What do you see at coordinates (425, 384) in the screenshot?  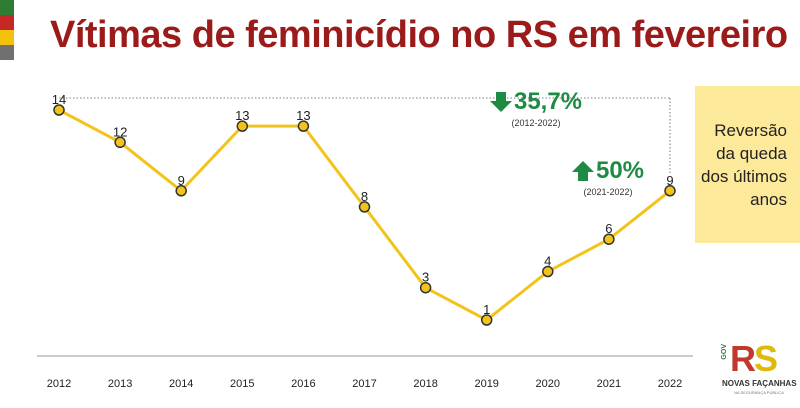 I see `x-tick-2018: 2018` at bounding box center [425, 384].